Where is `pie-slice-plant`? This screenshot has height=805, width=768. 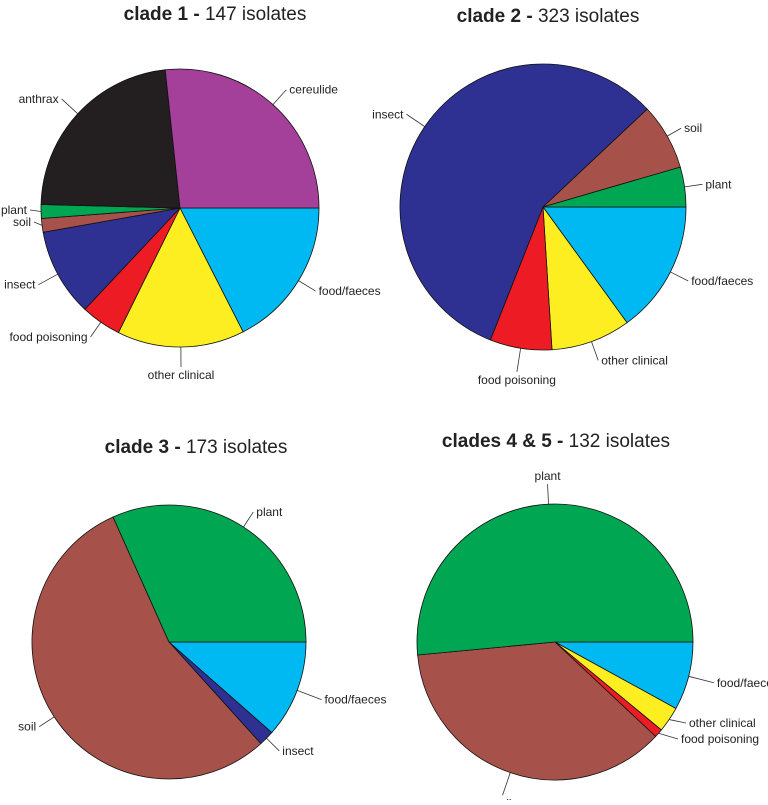 pie-slice-plant is located at coordinates (555, 579).